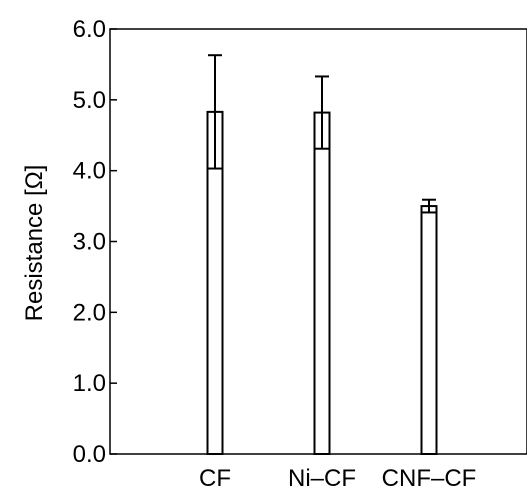  Describe the element at coordinates (89, 29) in the screenshot. I see `y-tick-label: 6.0` at that location.